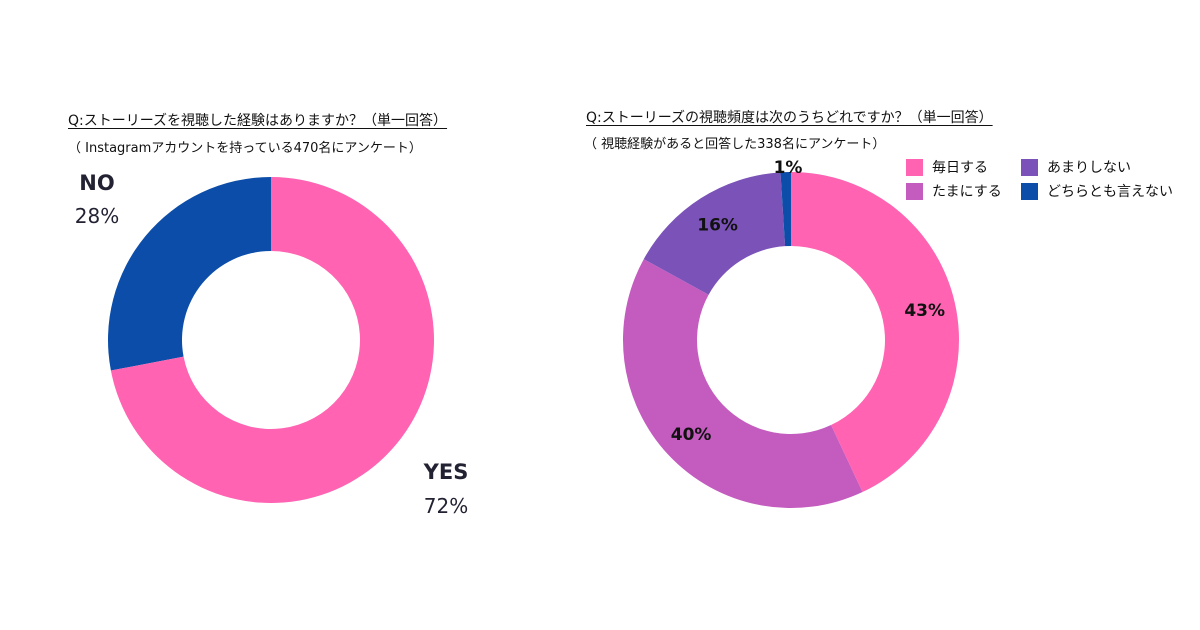  What do you see at coordinates (245, 148) in the screenshot?
I see `chart-left-subtitle: （ Instagramアカウントを持っている470名にアンケート）` at bounding box center [245, 148].